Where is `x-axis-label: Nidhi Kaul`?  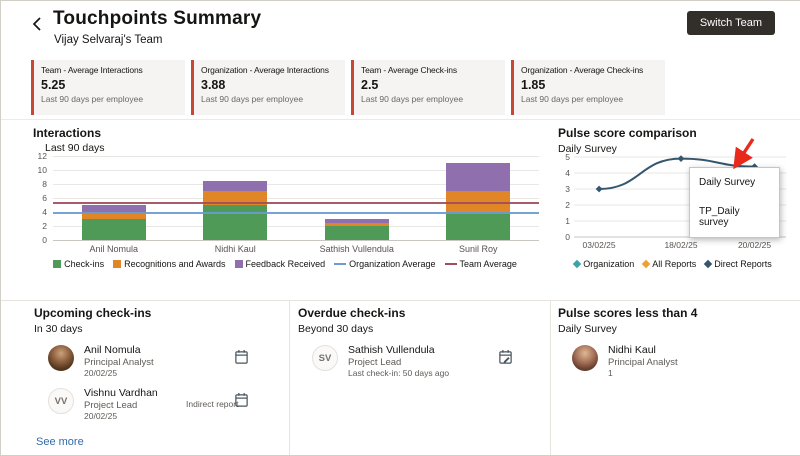 x-axis-label: Nidhi Kaul is located at coordinates (235, 249).